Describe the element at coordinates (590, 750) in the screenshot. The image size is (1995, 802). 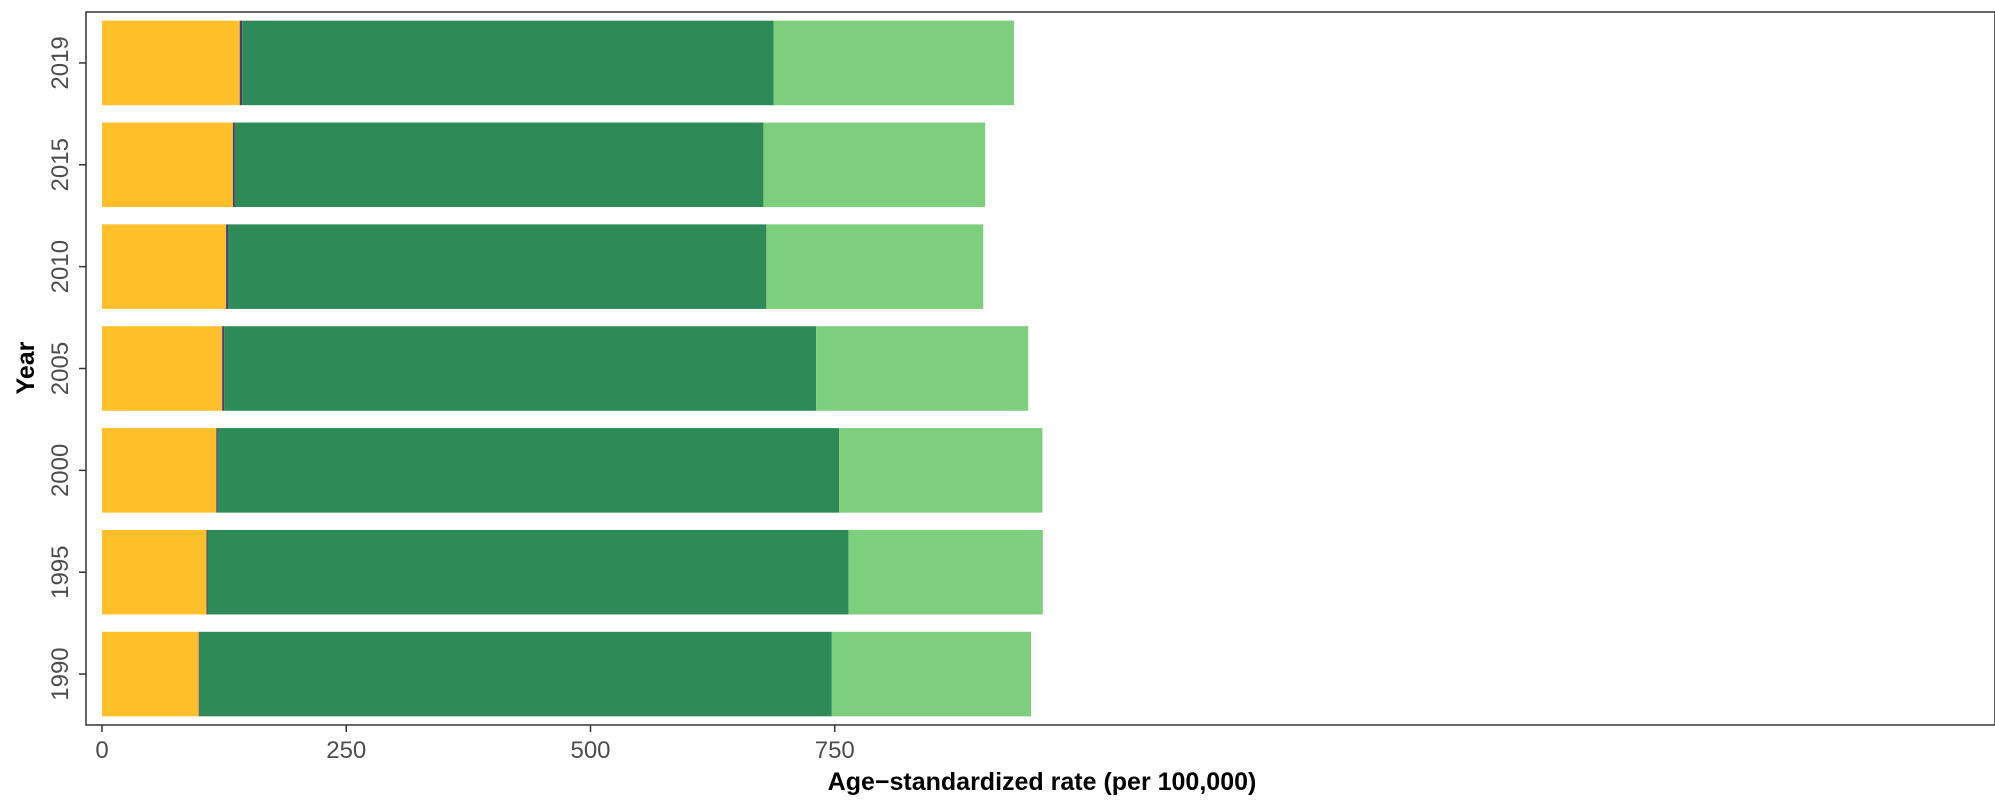
I see `x-tick-label: 500` at that location.